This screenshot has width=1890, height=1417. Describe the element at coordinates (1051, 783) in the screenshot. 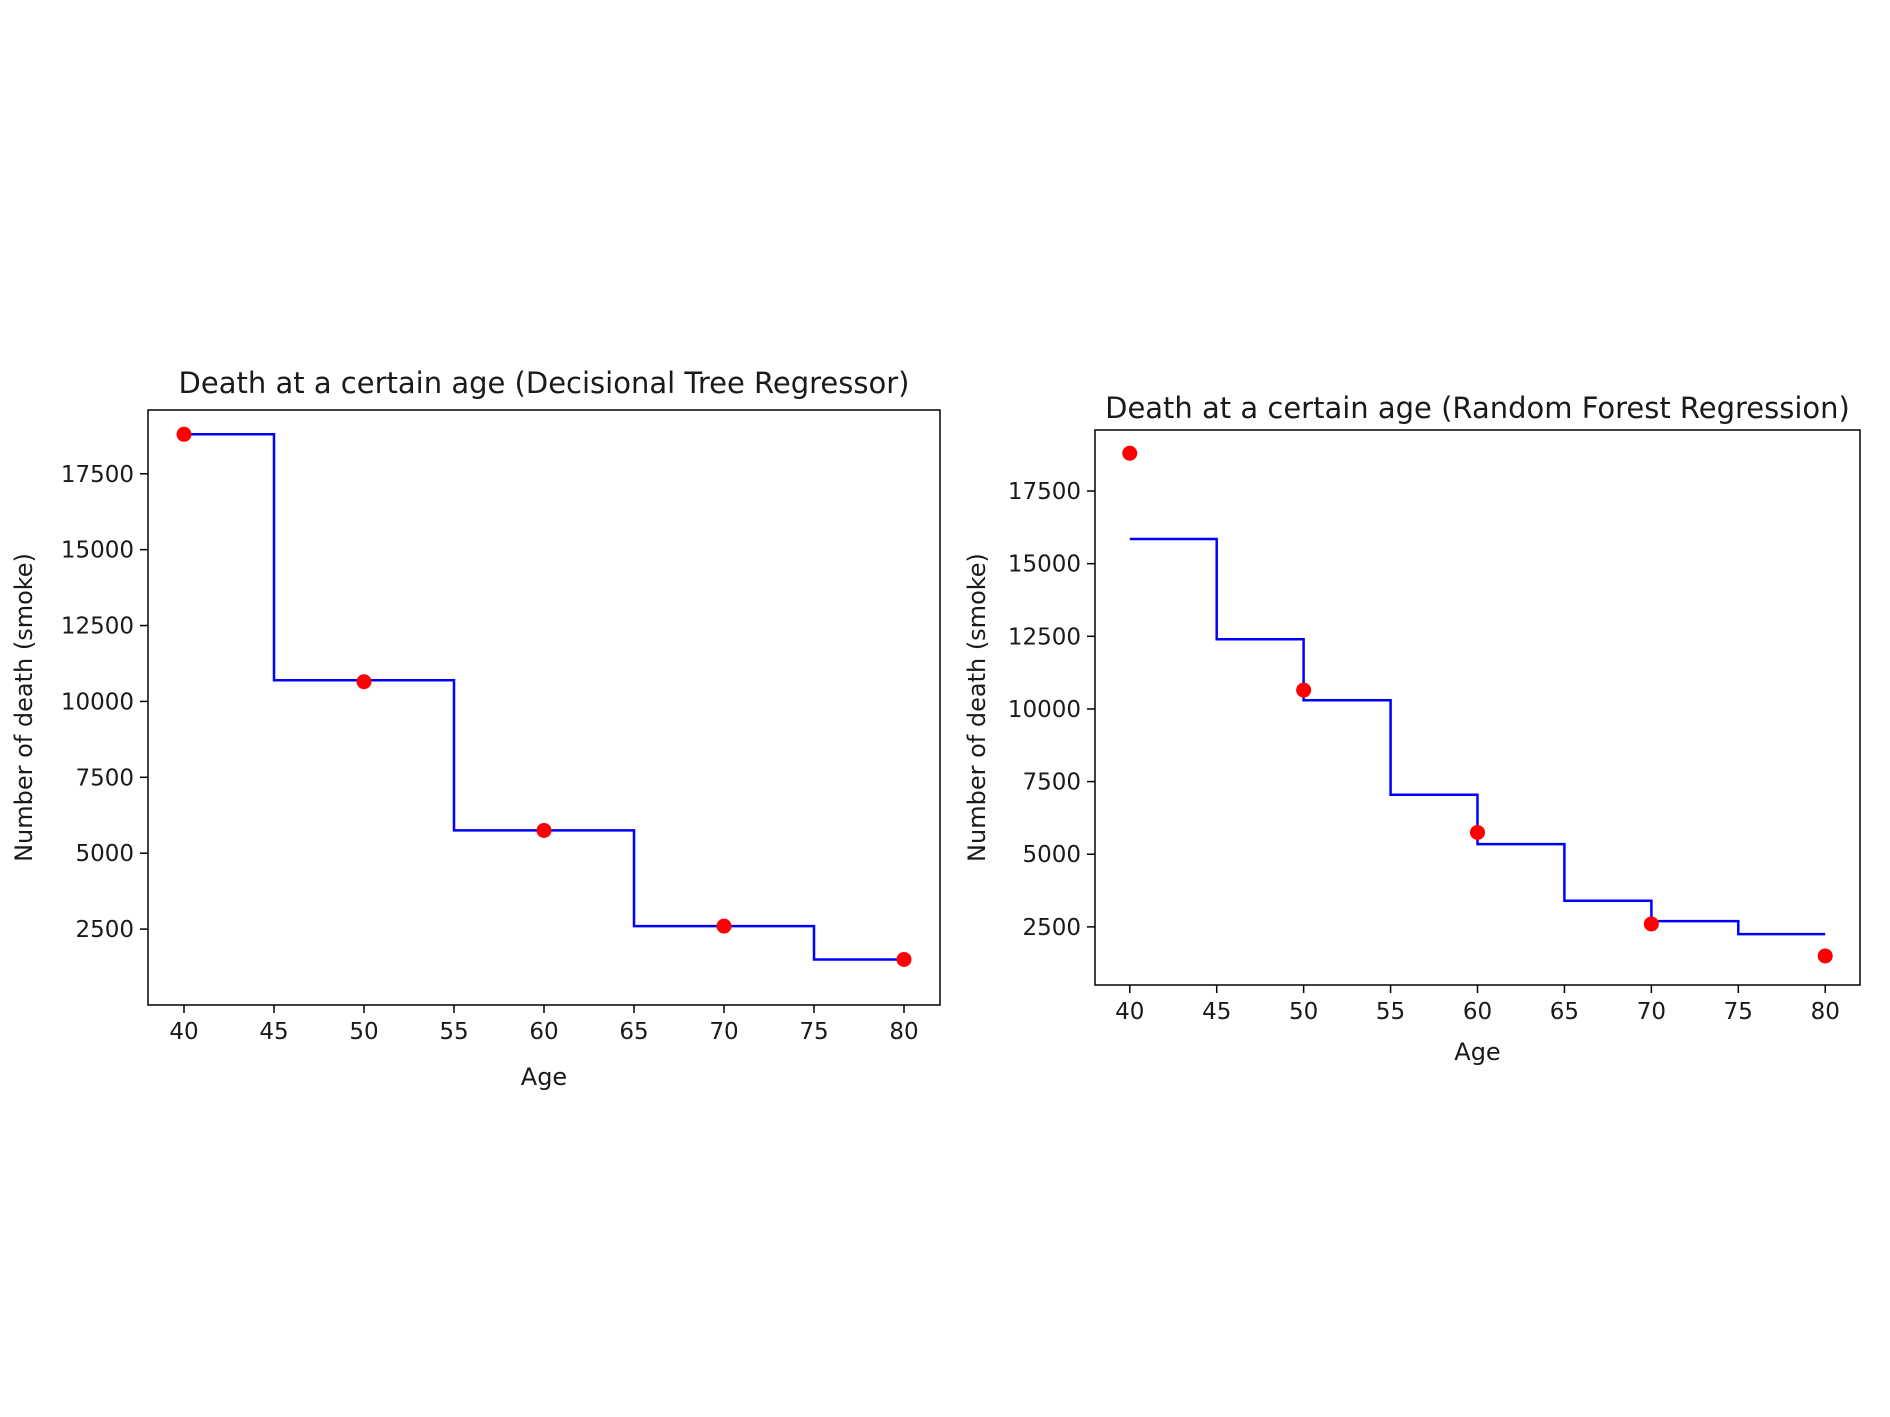

I see `chart-2-y-tick-label: 7500` at that location.